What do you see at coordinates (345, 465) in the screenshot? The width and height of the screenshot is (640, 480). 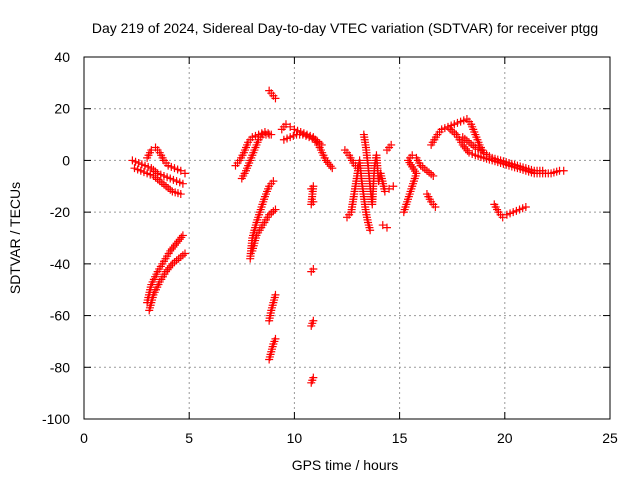 I see `x-axis-label: GPS time / hours` at bounding box center [345, 465].